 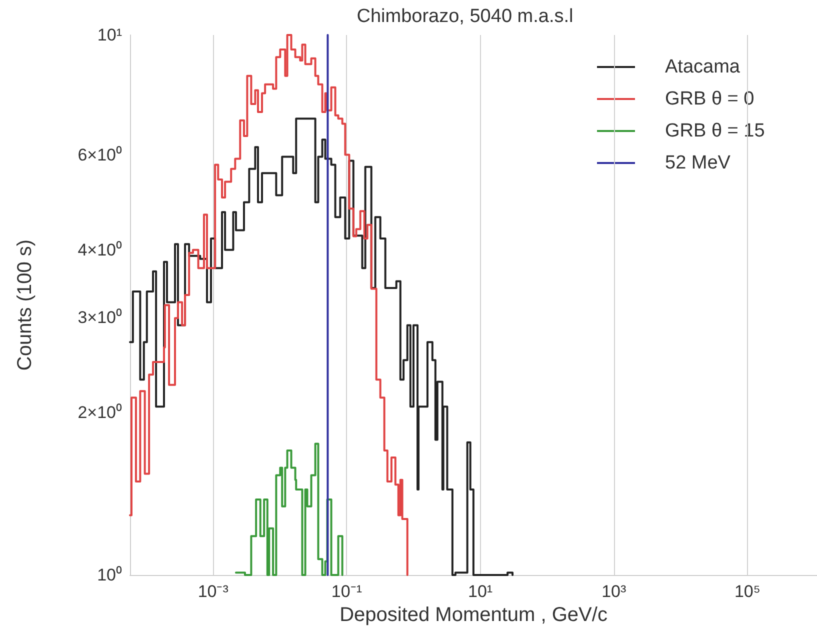 What do you see at coordinates (100, 154) in the screenshot?
I see `y-tick-label: 6×10⁰` at bounding box center [100, 154].